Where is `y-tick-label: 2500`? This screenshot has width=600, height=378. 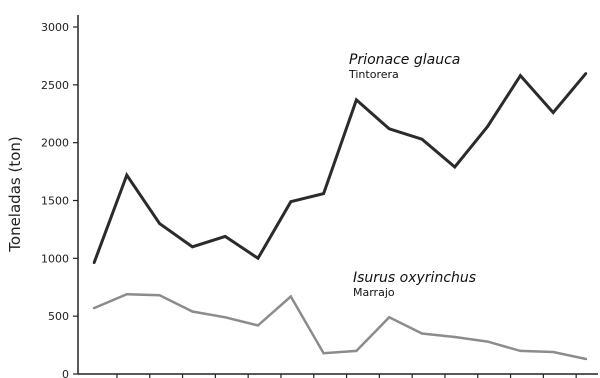 y-tick-label: 2500 is located at coordinates (55, 85).